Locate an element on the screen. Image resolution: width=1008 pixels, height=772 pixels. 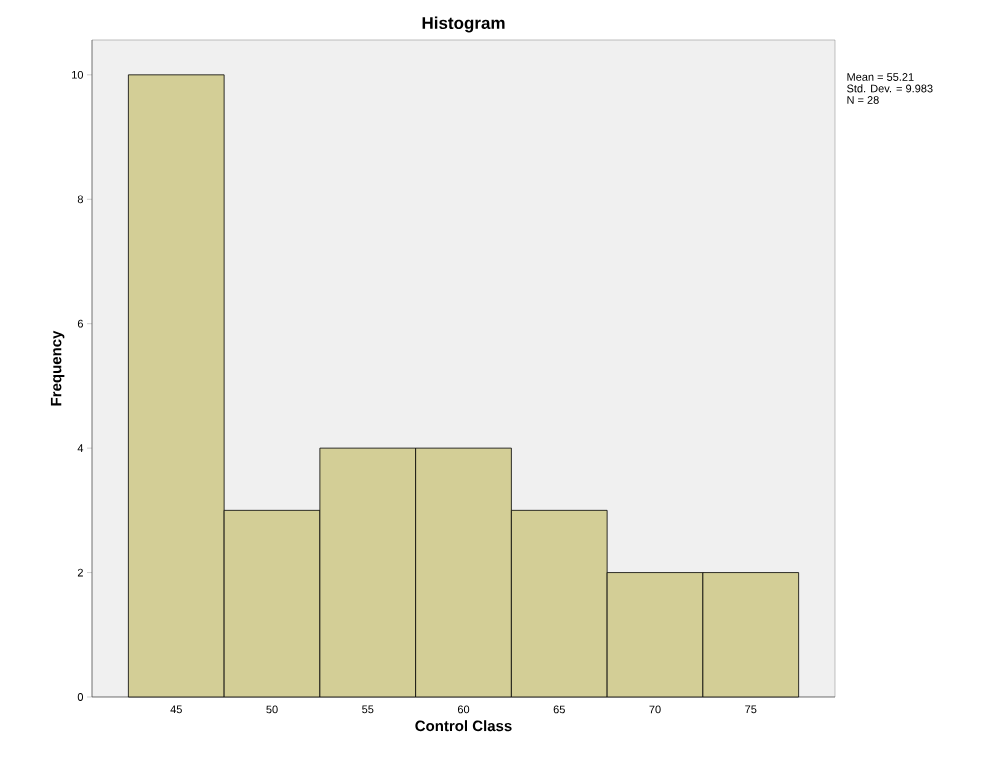
x-axis-title: Control Class is located at coordinates (463, 726).